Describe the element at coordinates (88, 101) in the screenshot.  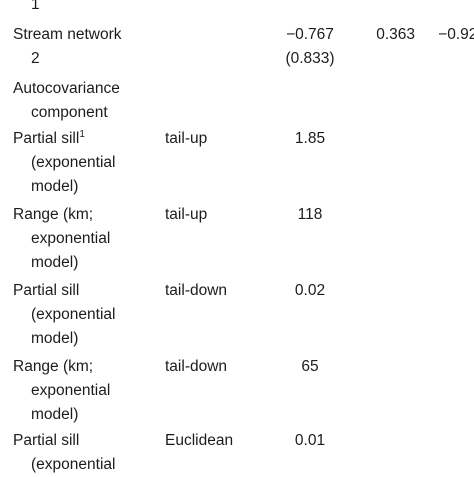
I see `section-heading: Autocovariance component` at that location.